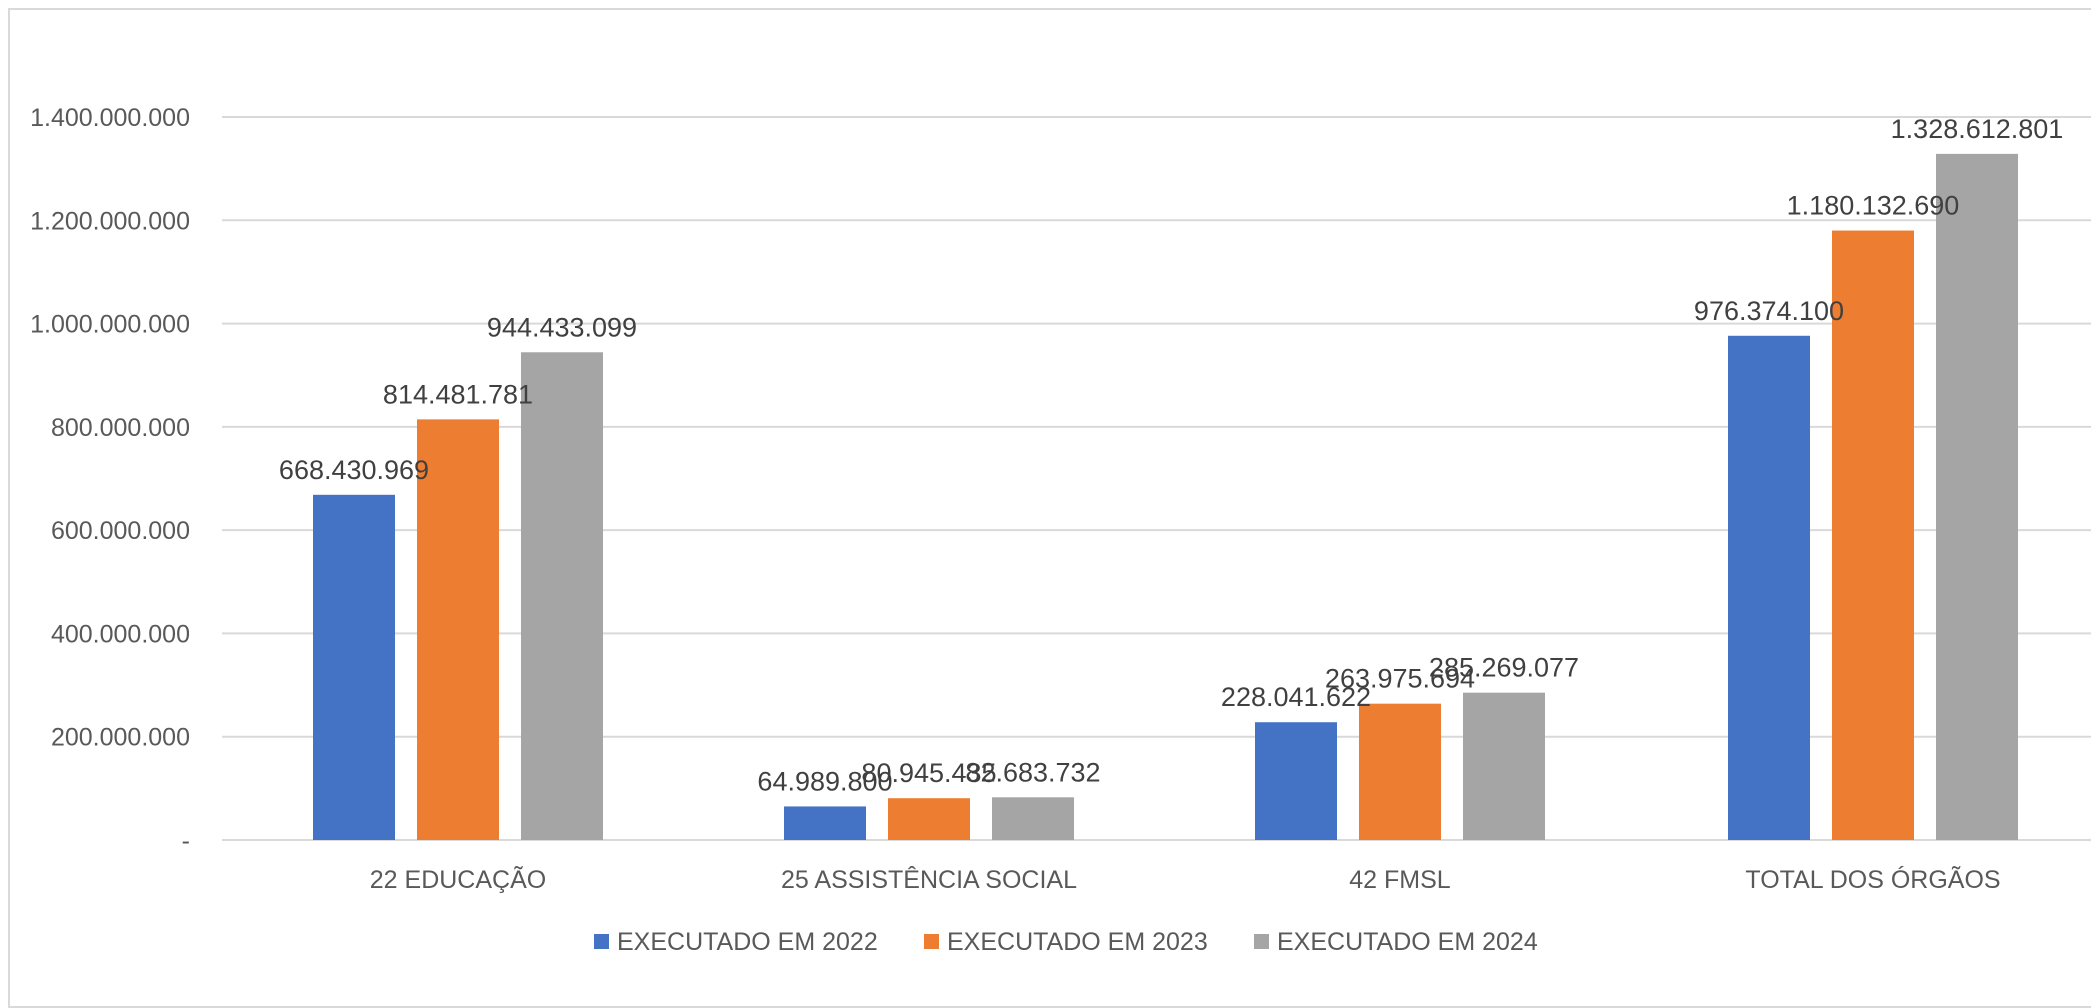 This screenshot has width=2091, height=1008. Describe the element at coordinates (458, 394) in the screenshot. I see `data-label: 814.481.781` at that location.